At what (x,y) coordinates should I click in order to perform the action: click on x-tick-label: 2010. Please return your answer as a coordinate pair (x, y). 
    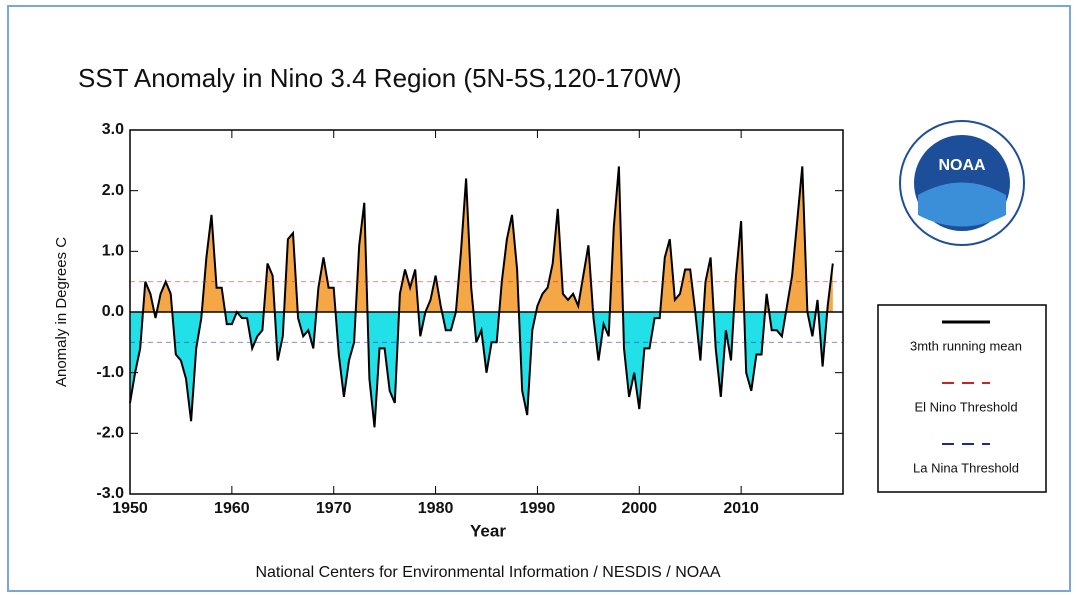
    Looking at the image, I should click on (741, 508).